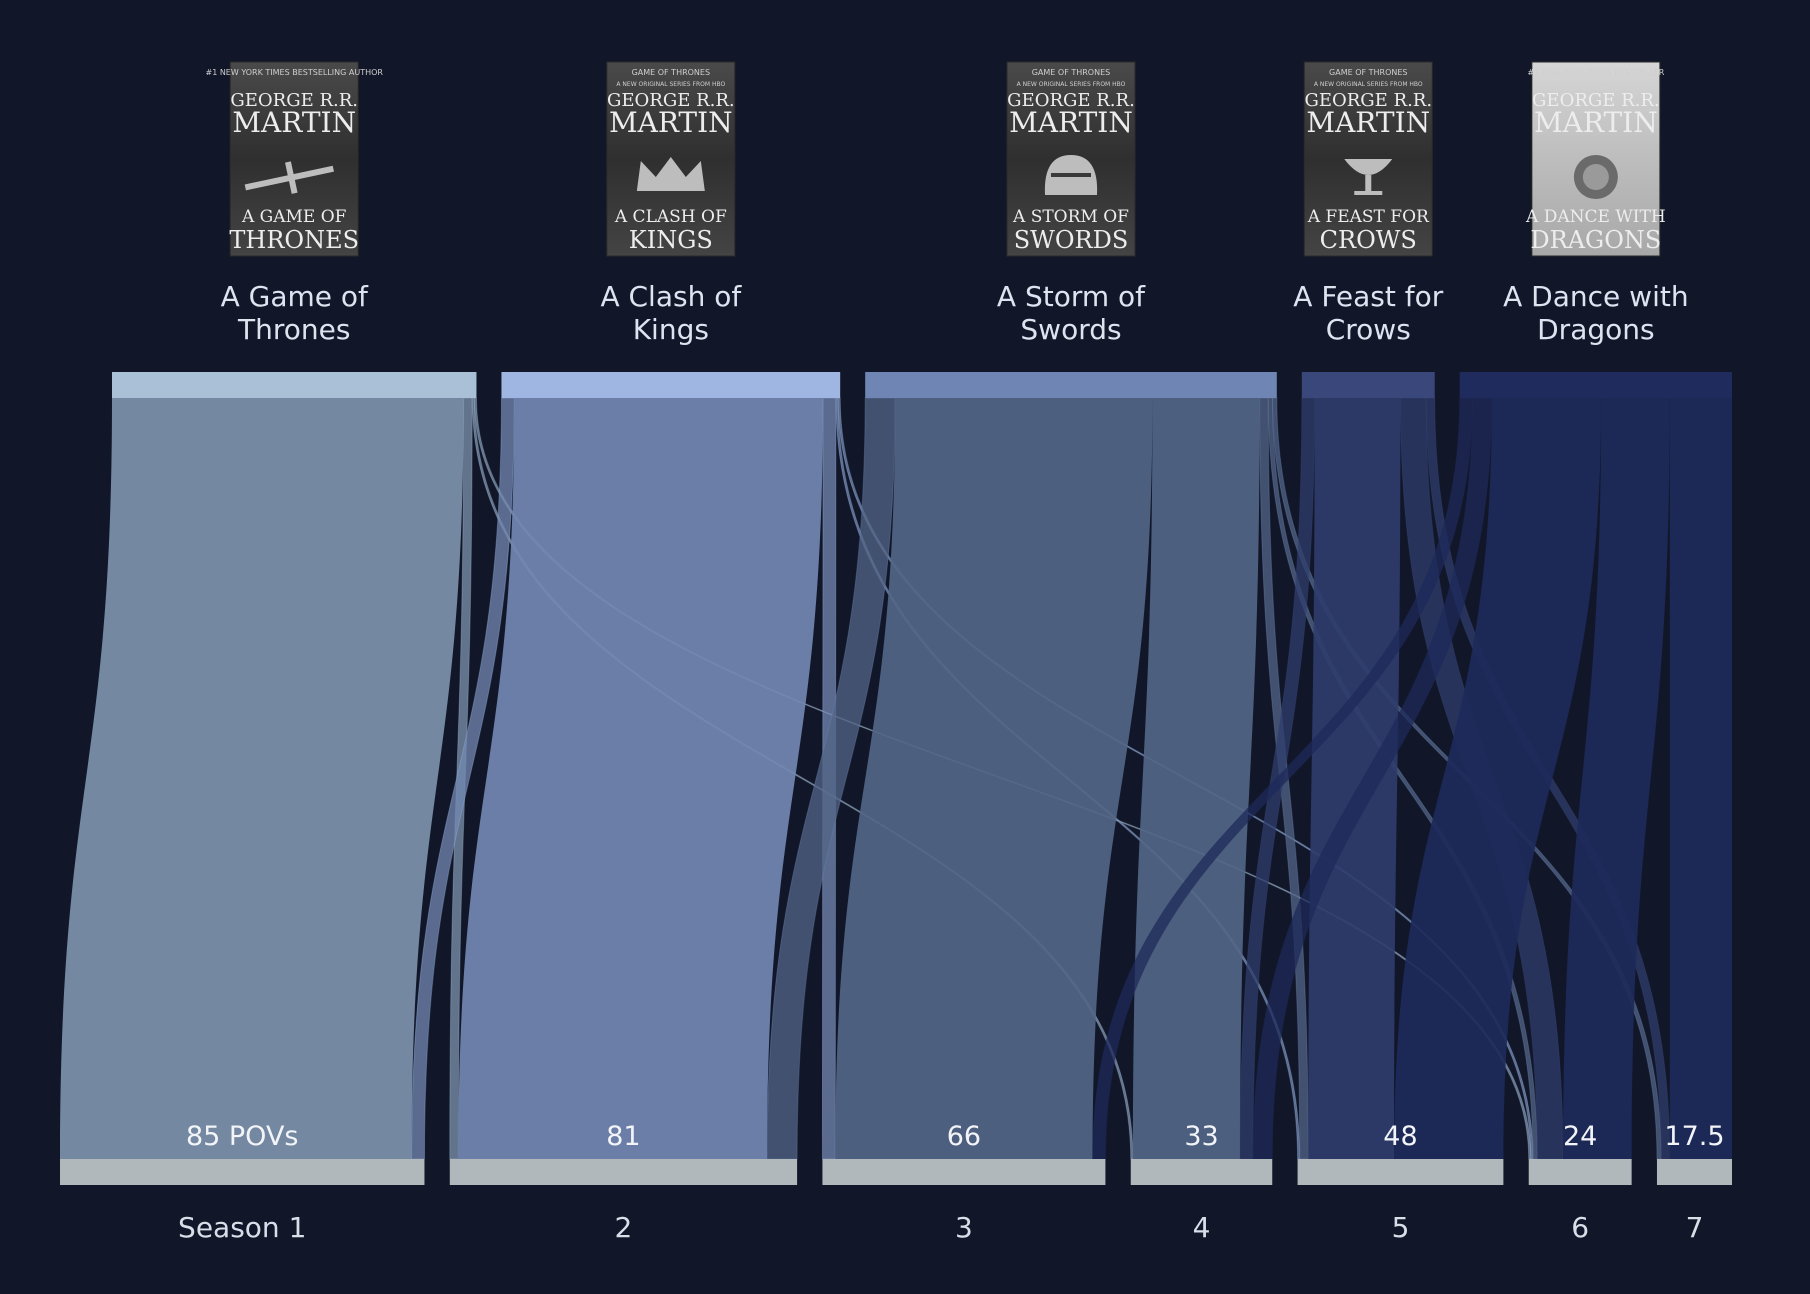  Describe the element at coordinates (262, 778) in the screenshot. I see `link-b1-s1` at that location.